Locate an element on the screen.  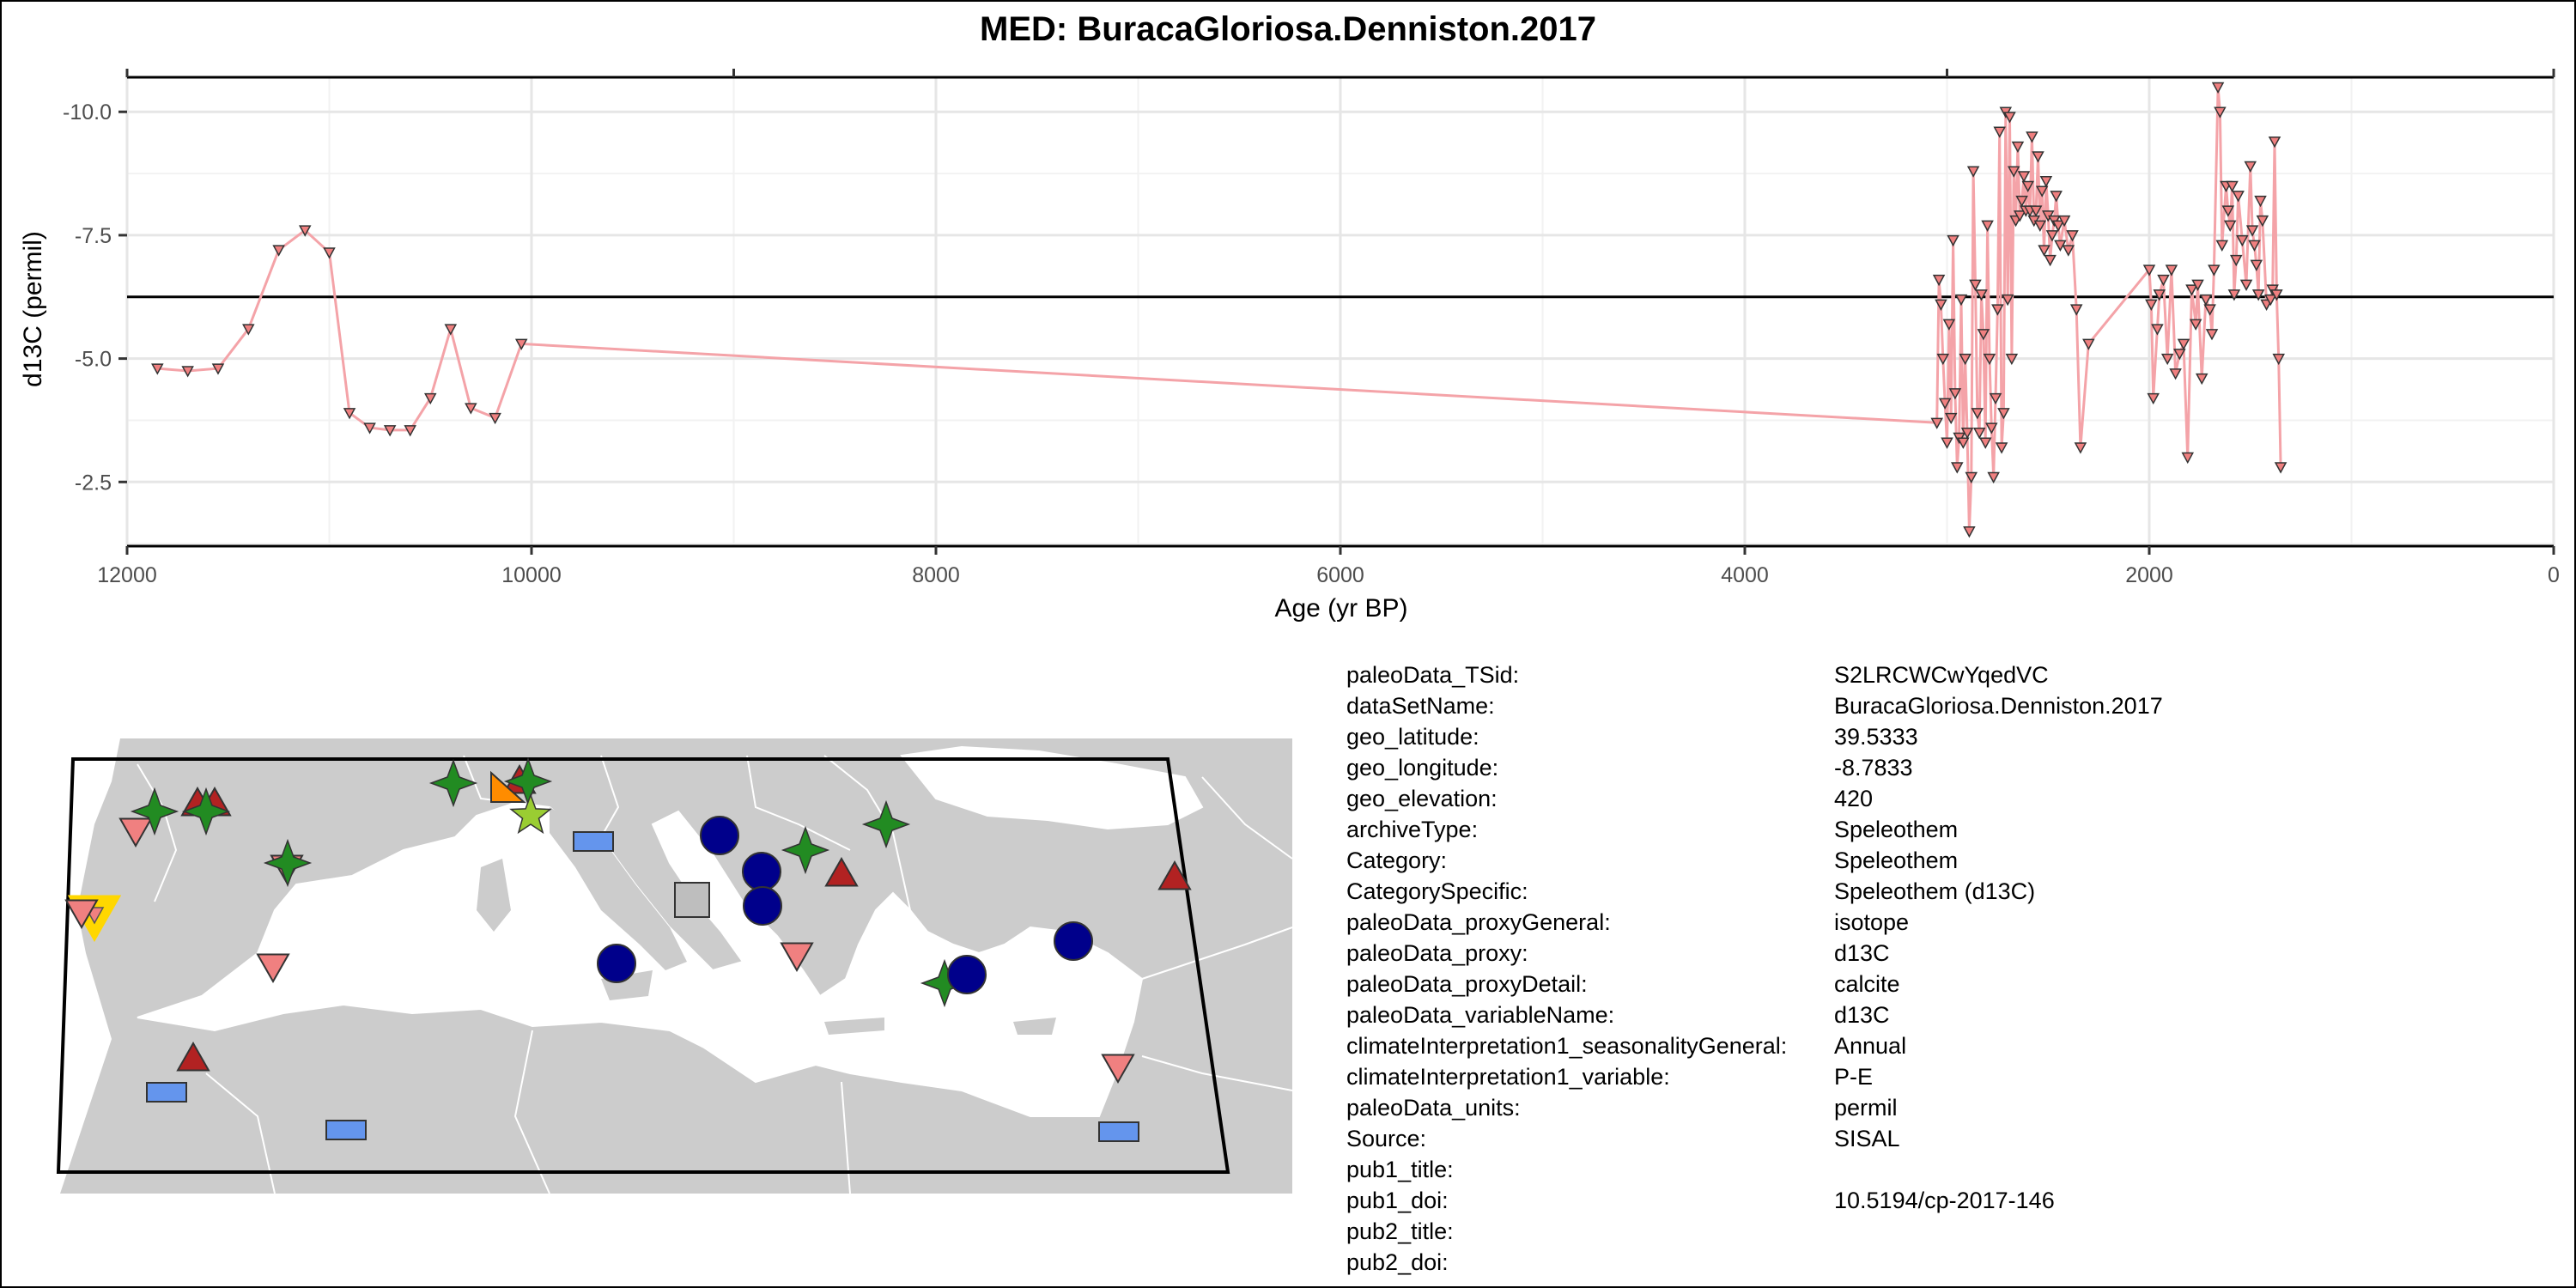
metadata-value: Speleothem is located at coordinates (1896, 861).